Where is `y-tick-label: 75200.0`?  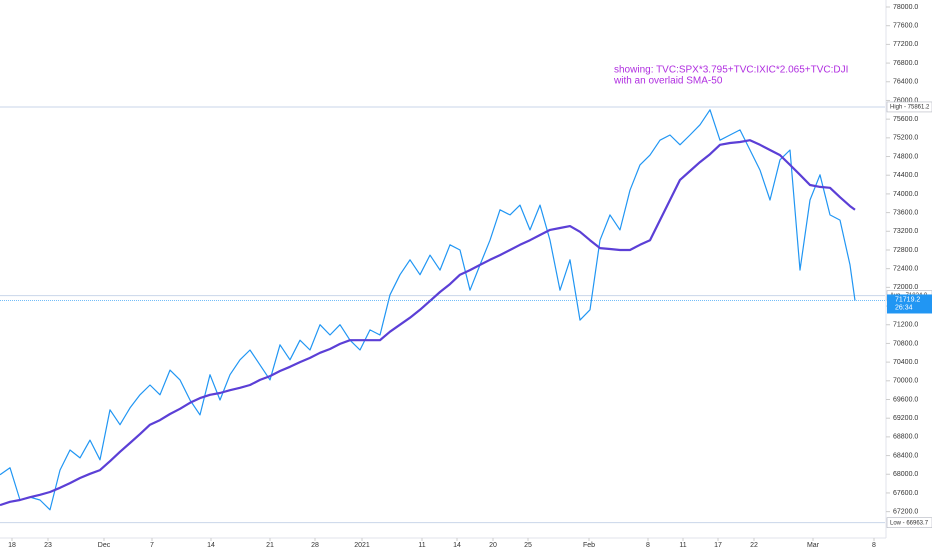
y-tick-label: 75200.0 is located at coordinates (905, 138).